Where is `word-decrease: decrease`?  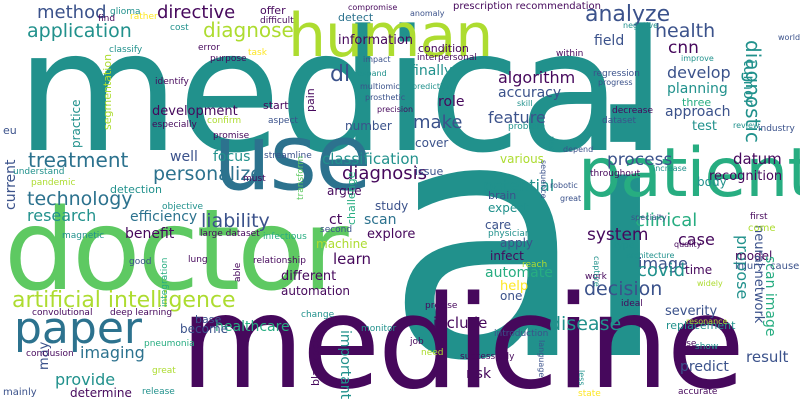
word-decrease: decrease is located at coordinates (632, 111).